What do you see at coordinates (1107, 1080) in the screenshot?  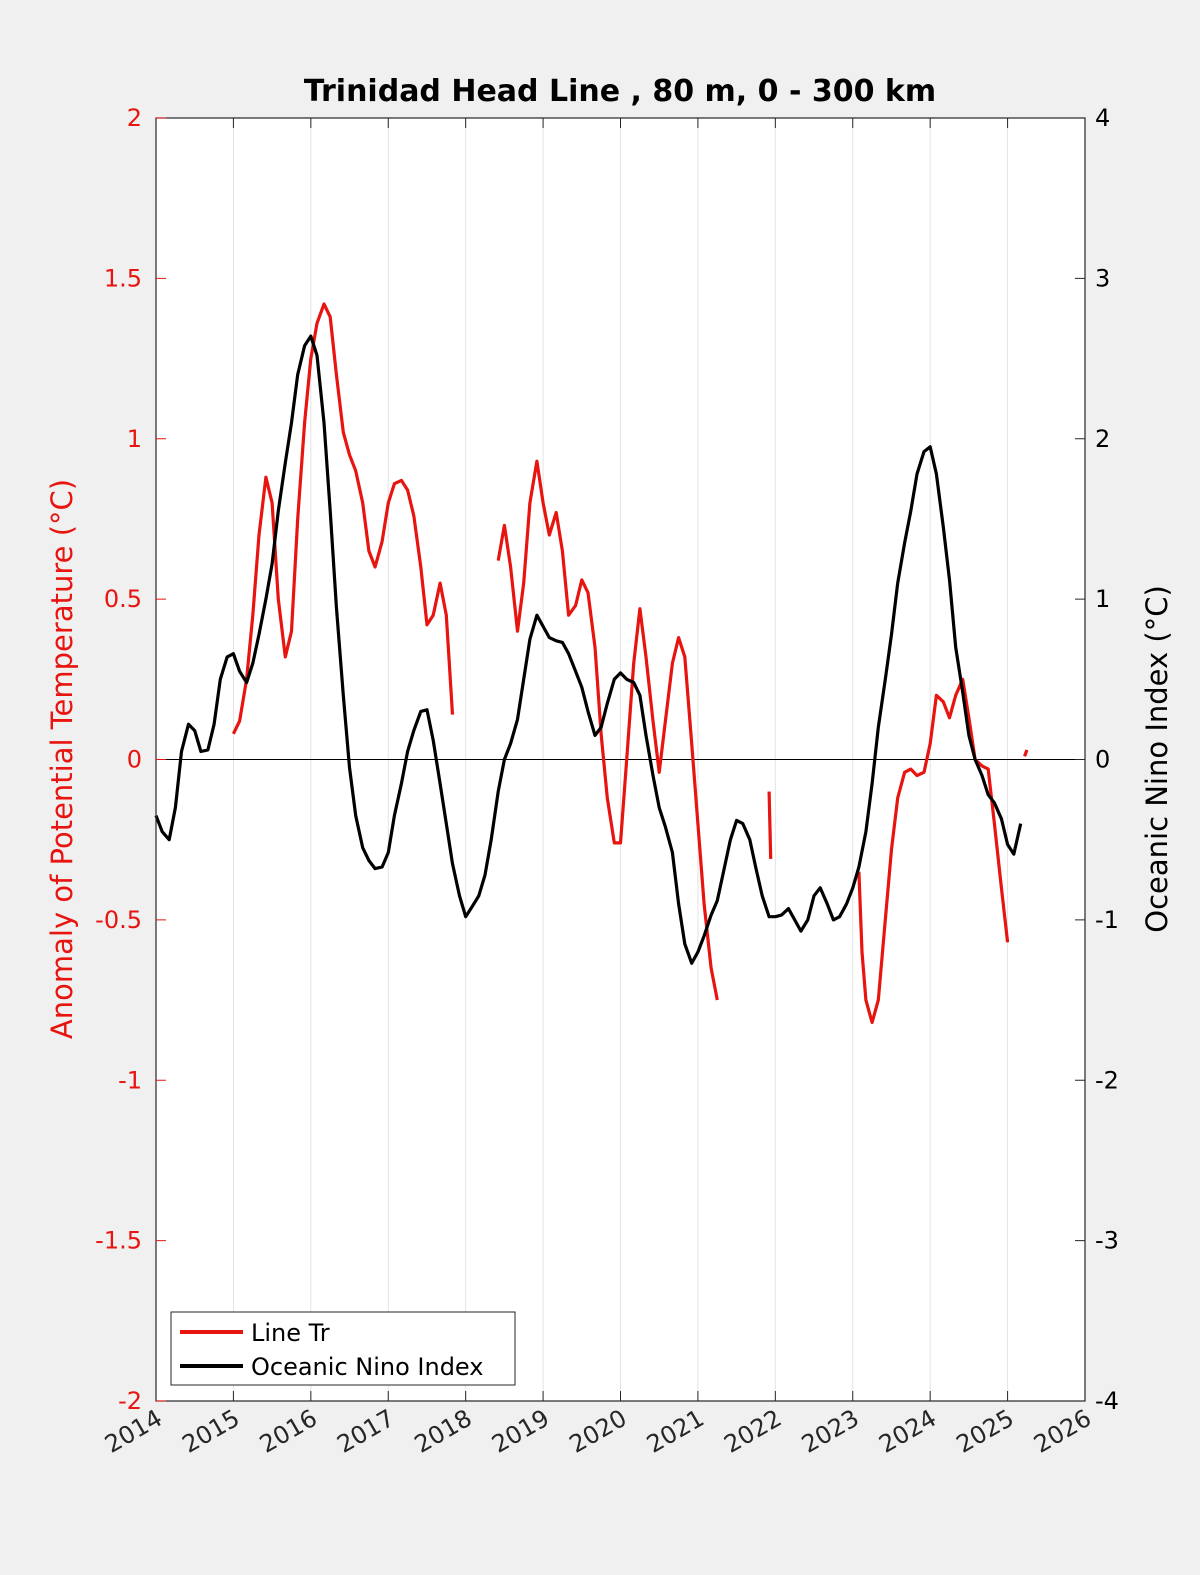 I see `y-right-tick-label: -2` at bounding box center [1107, 1080].